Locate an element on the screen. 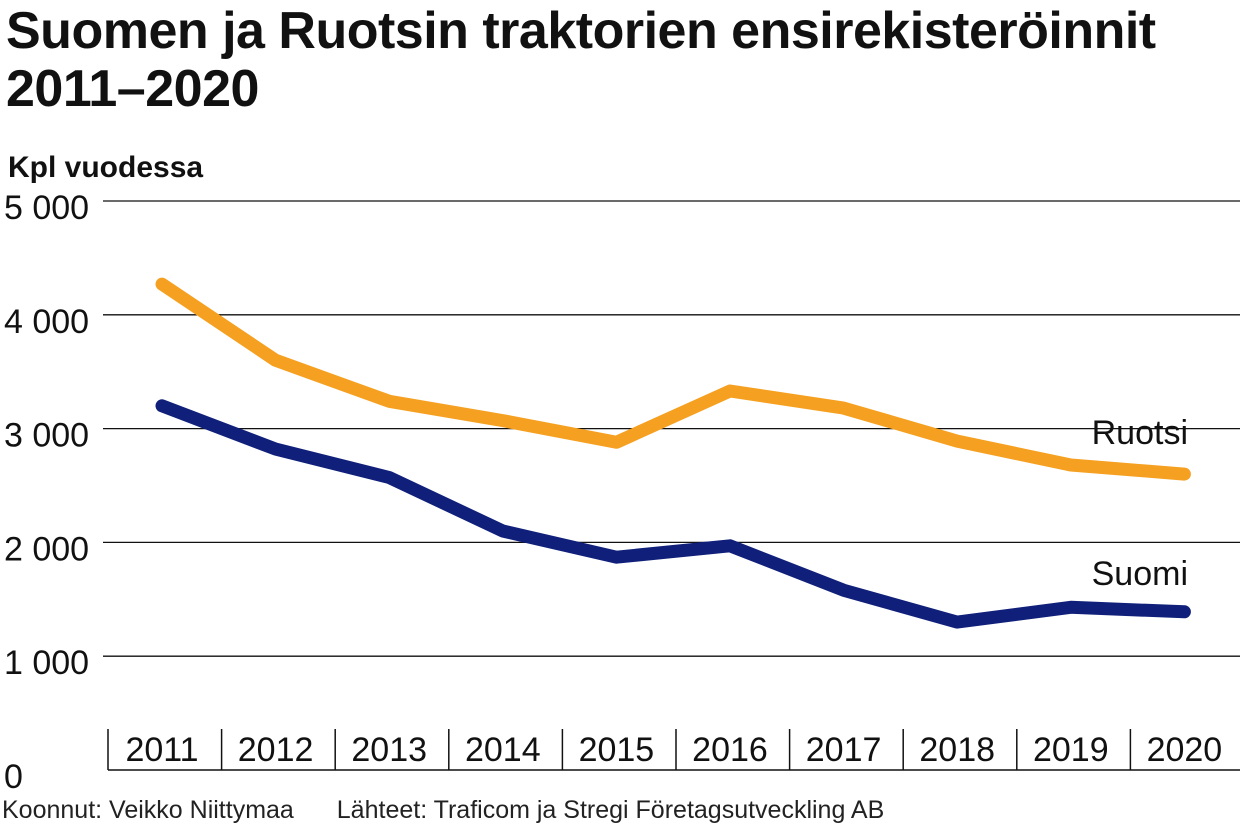 This screenshot has height=834, width=1240. series-label-suomi: Suomi is located at coordinates (1140, 574).